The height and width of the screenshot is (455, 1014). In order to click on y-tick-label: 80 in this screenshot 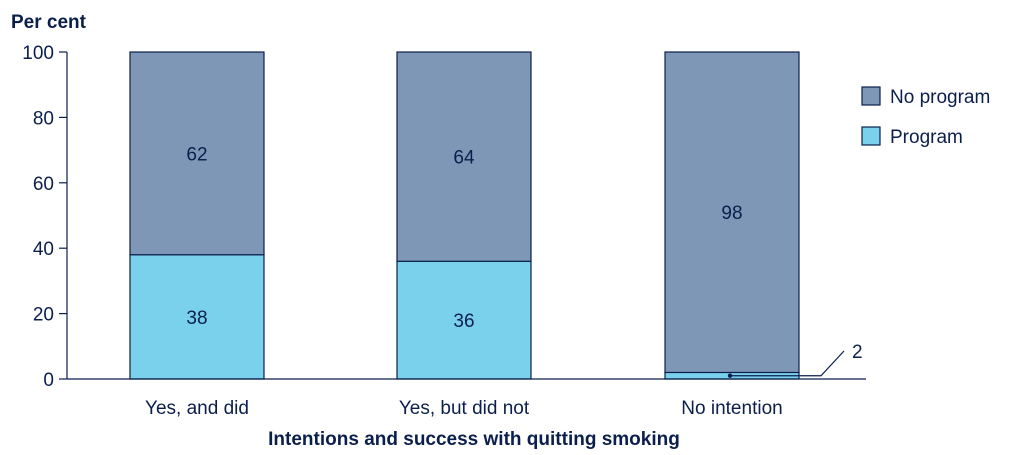, I will do `click(43, 118)`.